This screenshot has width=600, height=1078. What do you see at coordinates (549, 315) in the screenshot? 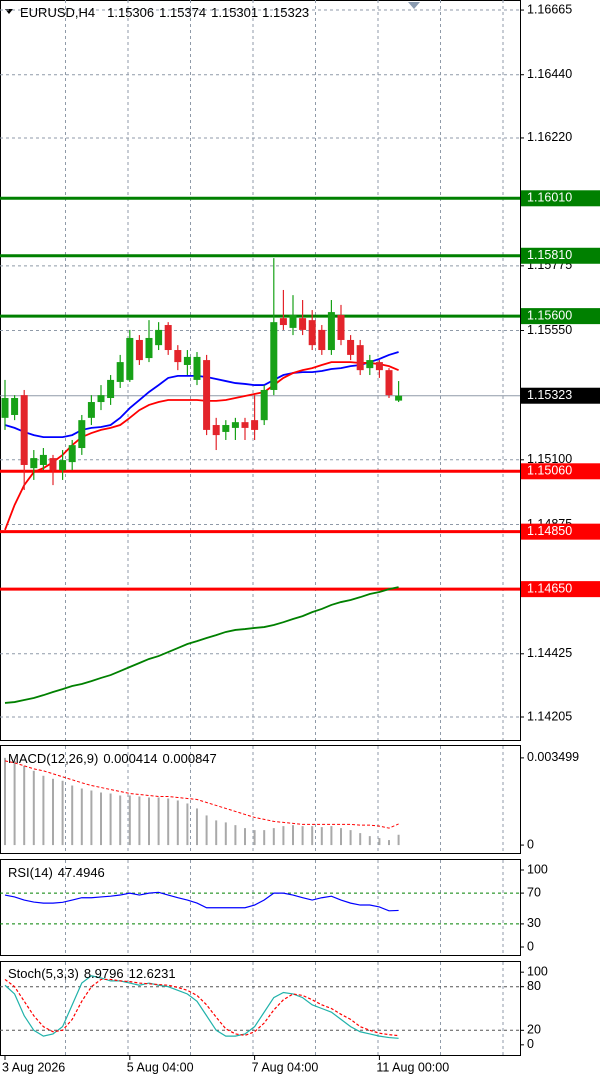
I see `level-label: 1.15600` at bounding box center [549, 315].